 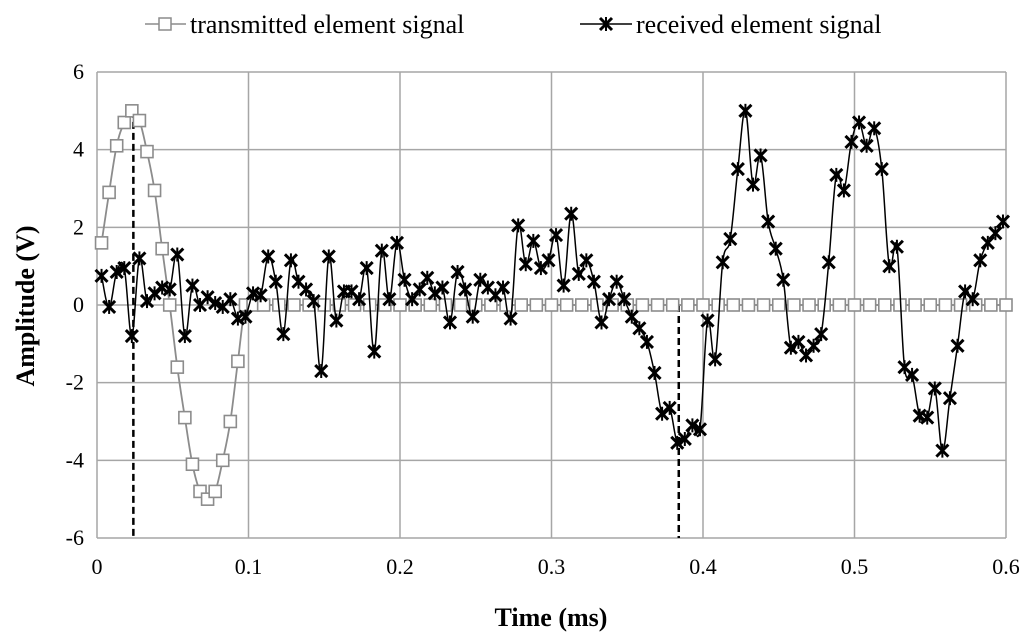 I want to click on y-tick-label: 4, so click(x=78, y=149).